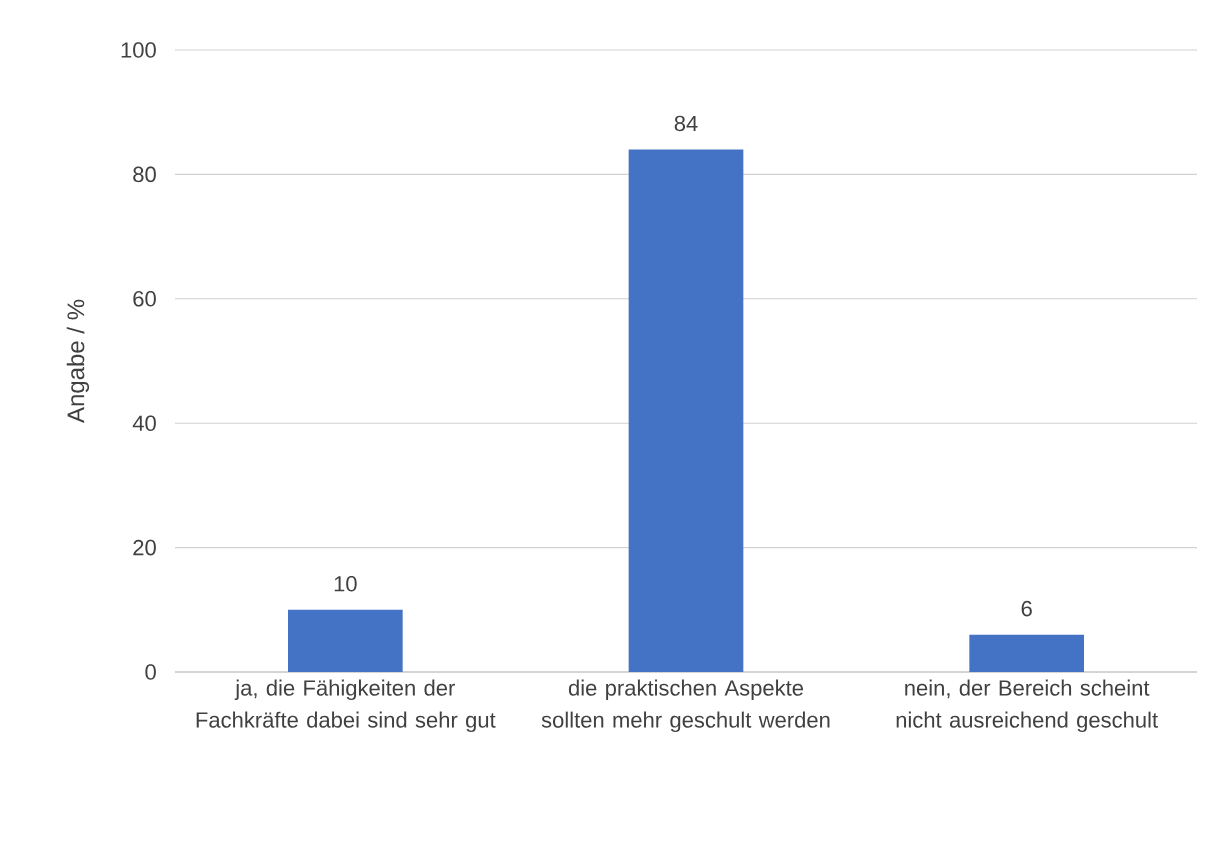 The height and width of the screenshot is (846, 1217). What do you see at coordinates (1026, 608) in the screenshot?
I see `data-label: 6` at bounding box center [1026, 608].